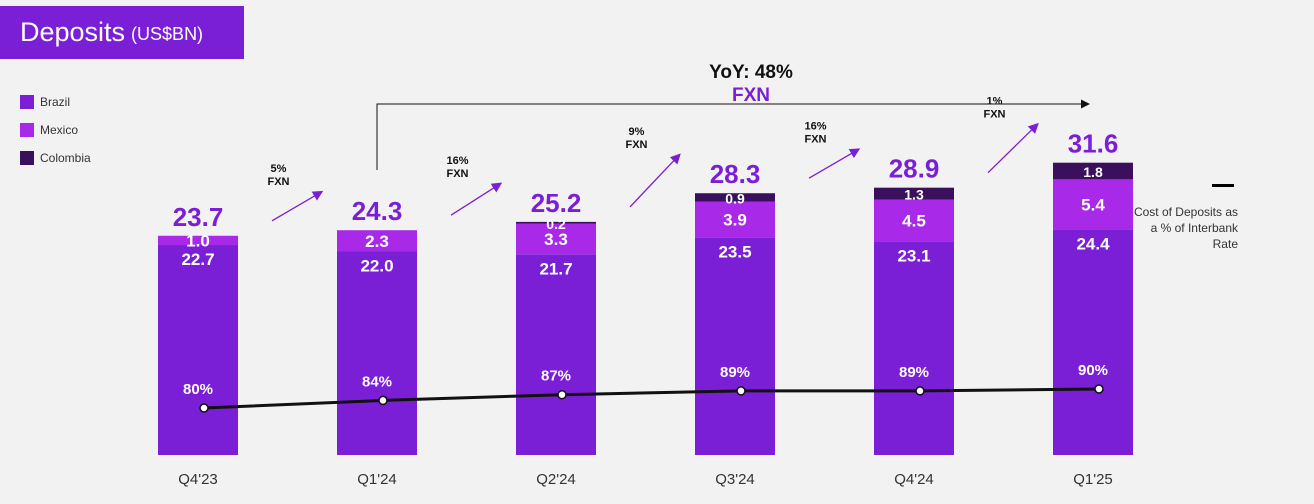 The height and width of the screenshot is (504, 1314). I want to click on label-brazil-4: 23.1, so click(913, 255).